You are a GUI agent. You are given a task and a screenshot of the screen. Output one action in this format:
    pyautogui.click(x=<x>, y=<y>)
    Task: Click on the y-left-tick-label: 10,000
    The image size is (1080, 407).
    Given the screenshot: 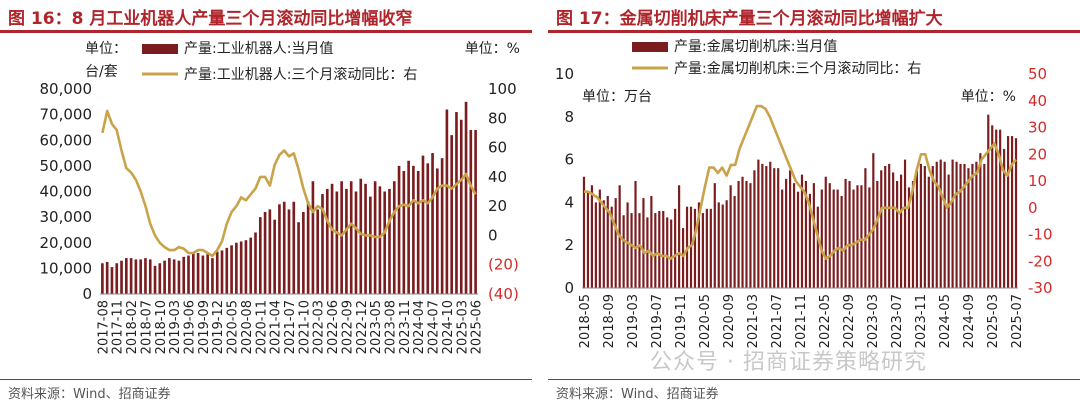 What is the action you would take?
    pyautogui.click(x=66, y=268)
    